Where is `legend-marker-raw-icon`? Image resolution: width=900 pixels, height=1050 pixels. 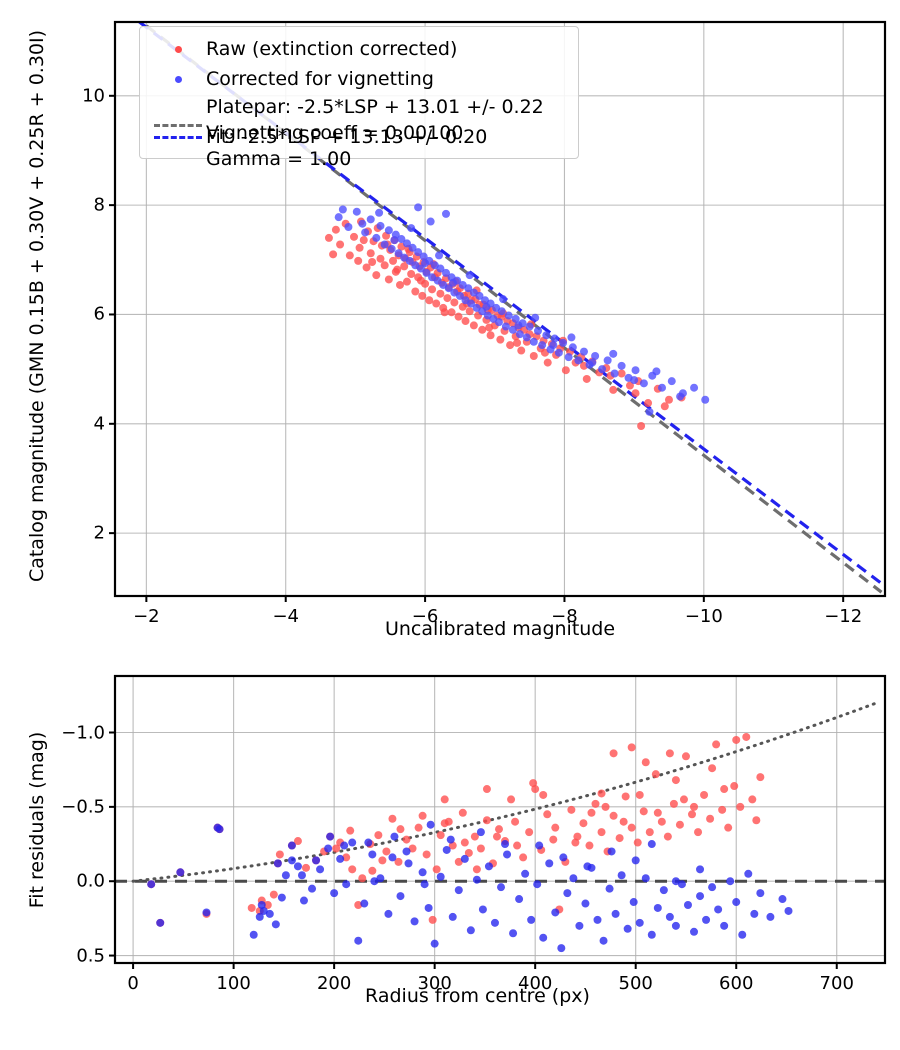
legend-marker-raw-icon is located at coordinates (178, 49).